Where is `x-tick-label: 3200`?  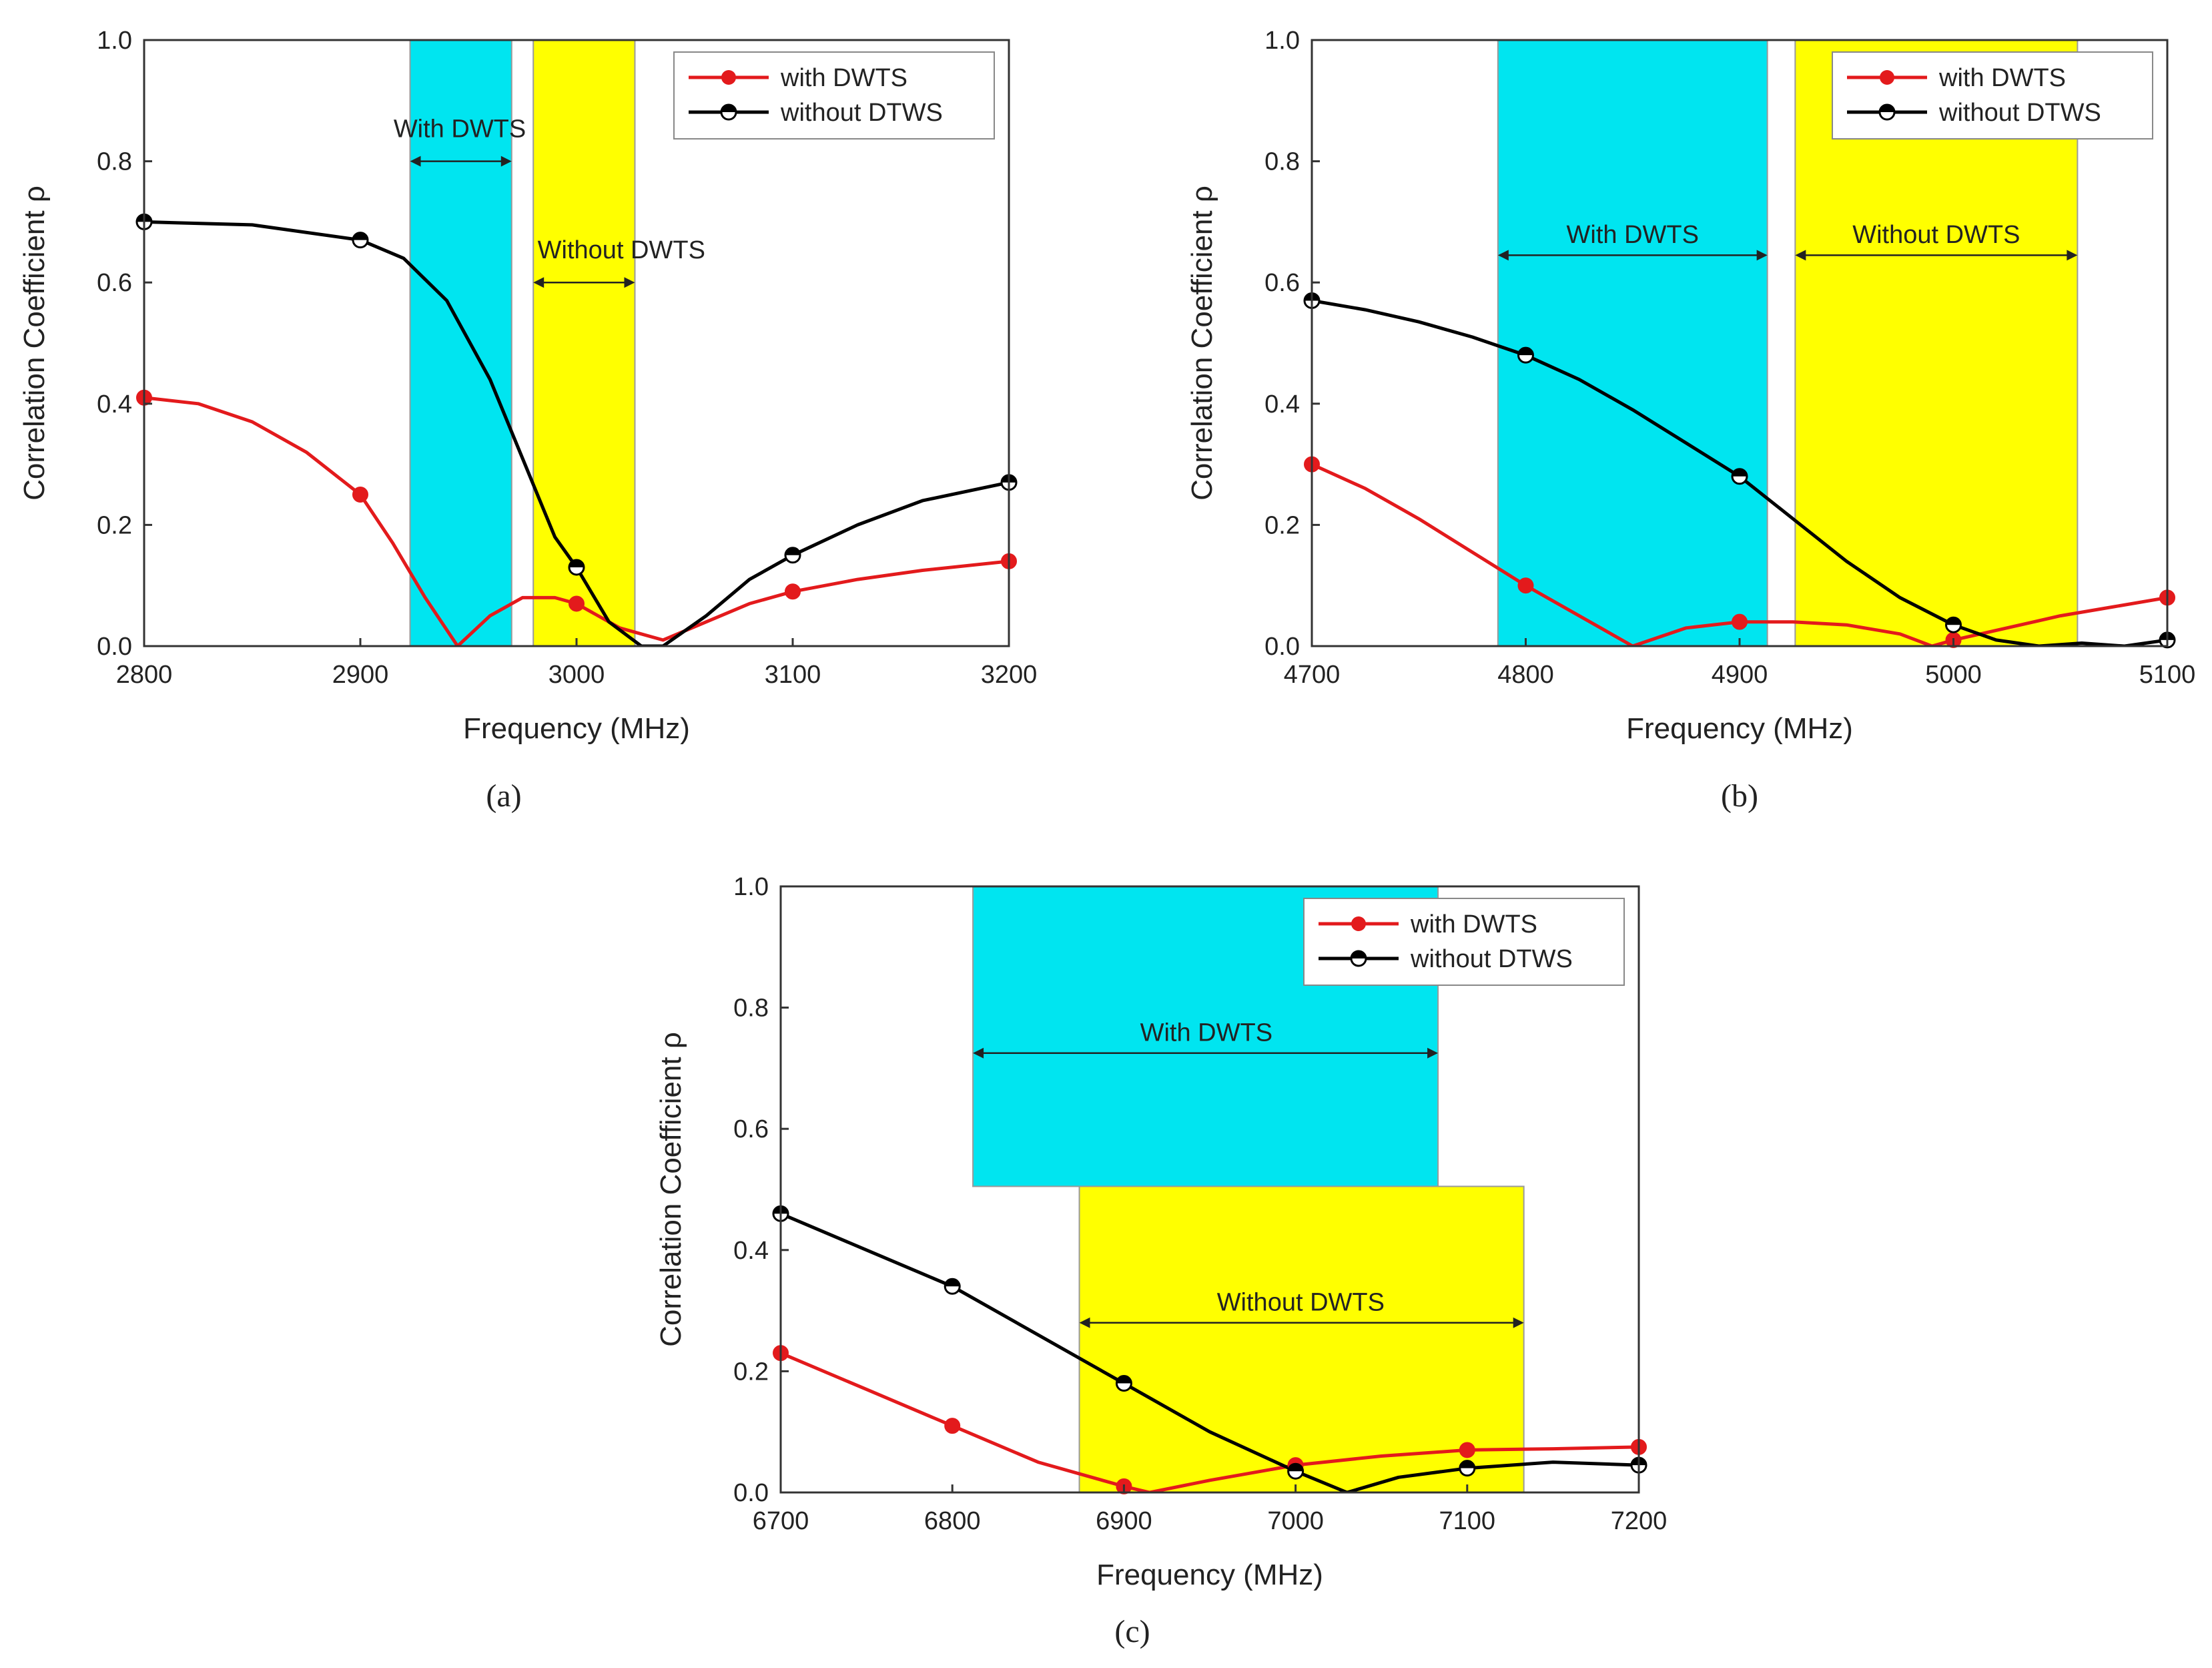
x-tick-label: 3200 is located at coordinates (1009, 675).